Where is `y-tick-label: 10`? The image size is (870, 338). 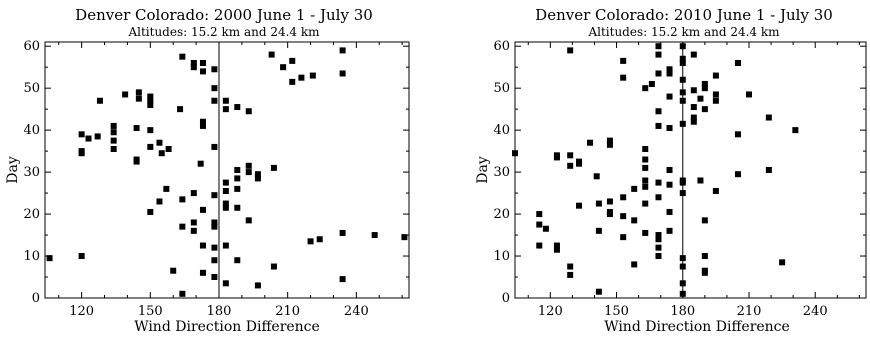
y-tick-label: 10 is located at coordinates (31, 256).